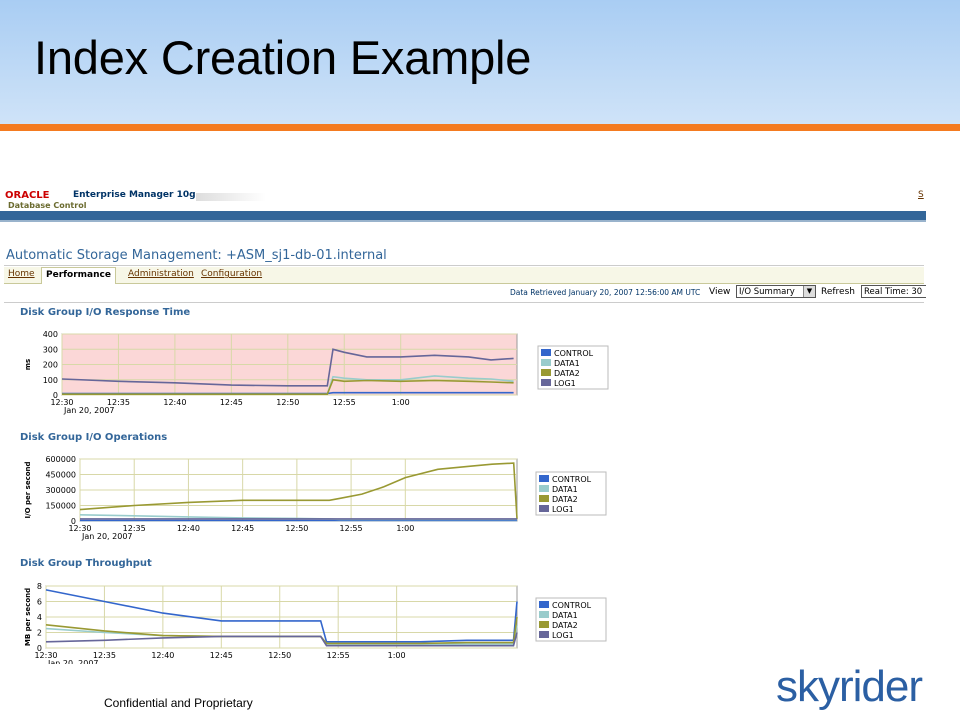 Image resolution: width=960 pixels, height=720 pixels. Describe the element at coordinates (60, 459) in the screenshot. I see `y-tick-label: 600000` at that location.